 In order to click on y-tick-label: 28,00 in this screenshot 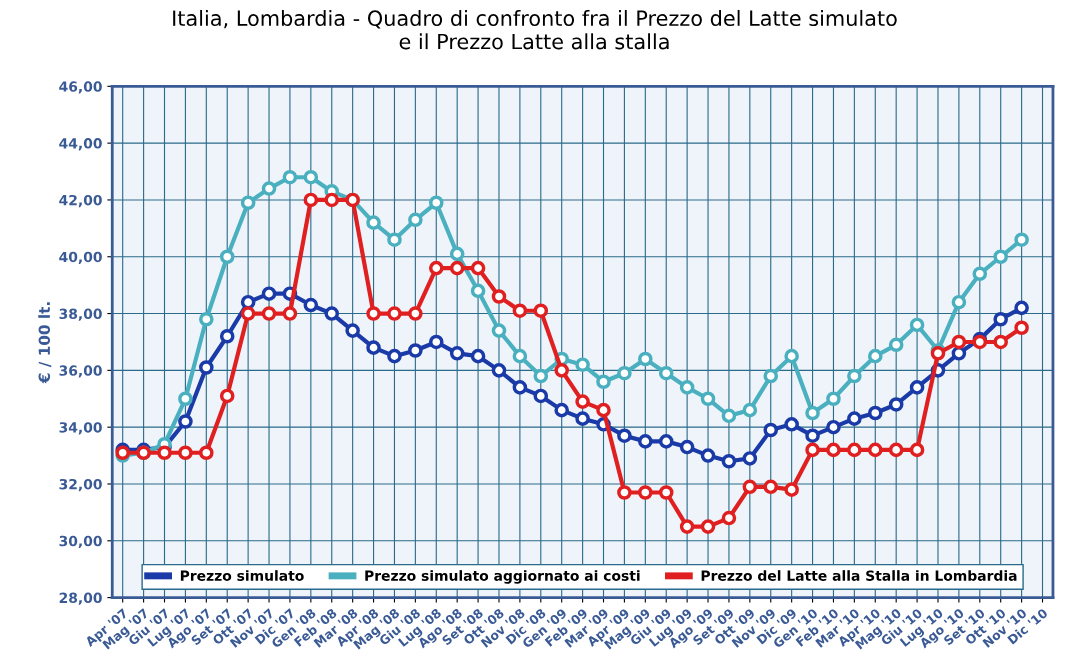, I will do `click(80, 598)`.